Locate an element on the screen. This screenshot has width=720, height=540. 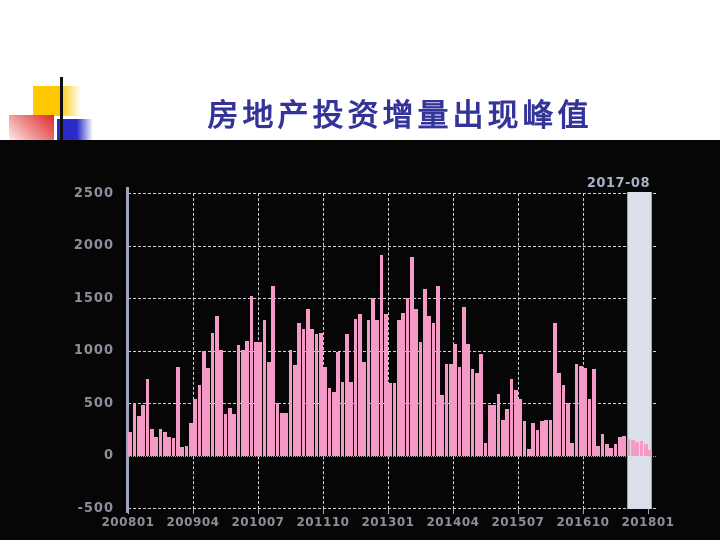
slide-title: 房地产投资增量出现峰值 is located at coordinates (400, 116).